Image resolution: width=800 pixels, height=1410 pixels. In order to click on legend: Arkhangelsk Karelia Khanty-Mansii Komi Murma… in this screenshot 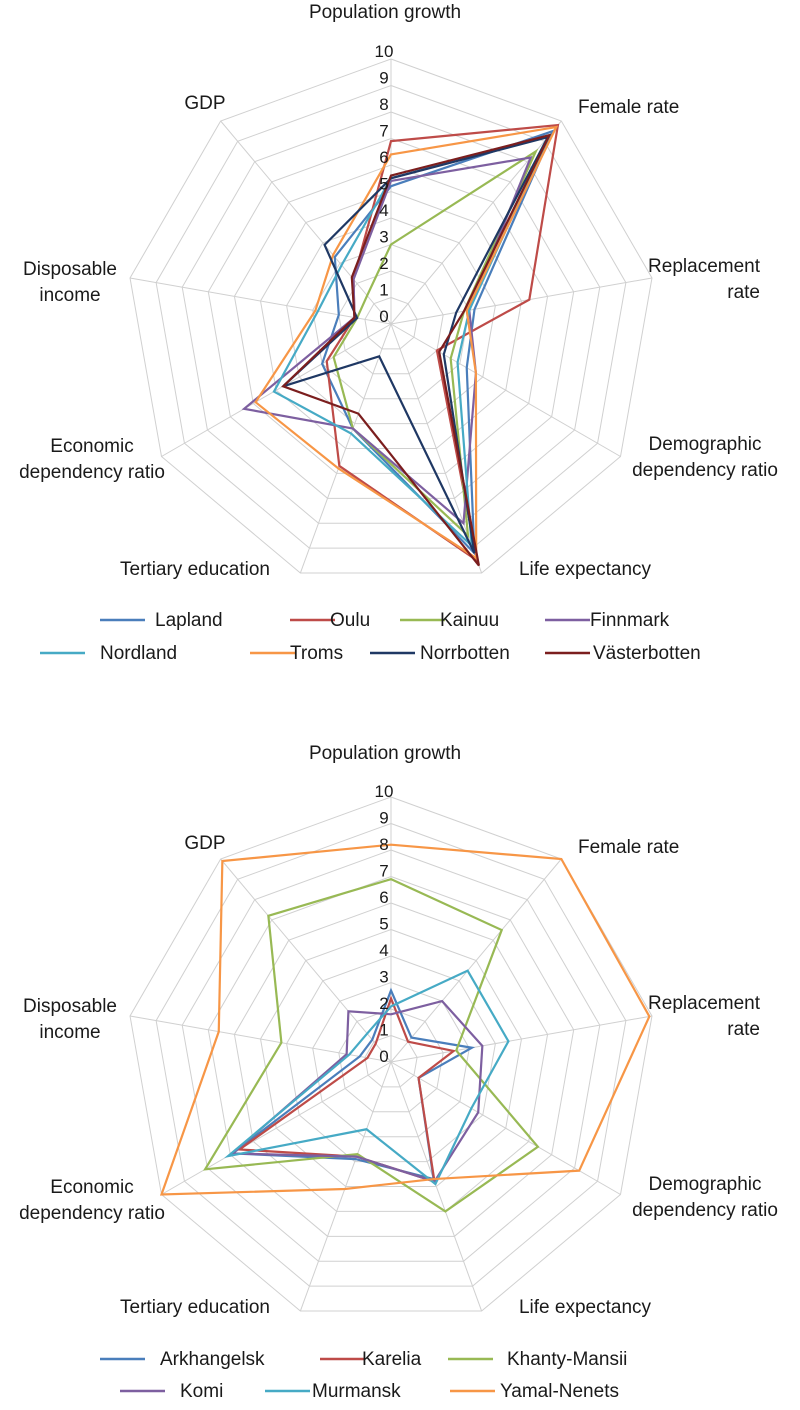, I will do `click(363, 1375)`.